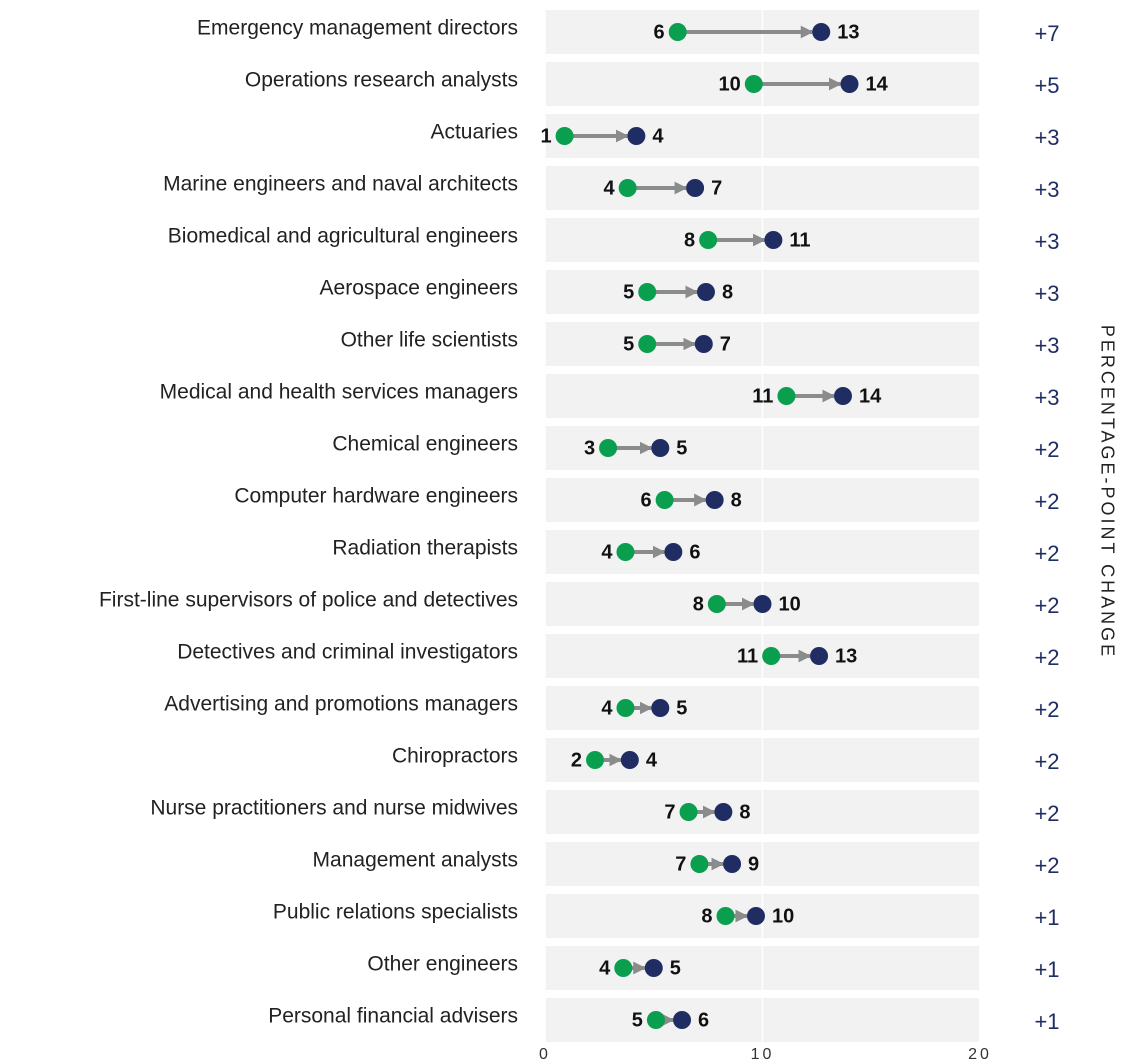 This screenshot has height=1064, width=1124. Describe the element at coordinates (848, 32) in the screenshot. I see `end-label: 13` at that location.